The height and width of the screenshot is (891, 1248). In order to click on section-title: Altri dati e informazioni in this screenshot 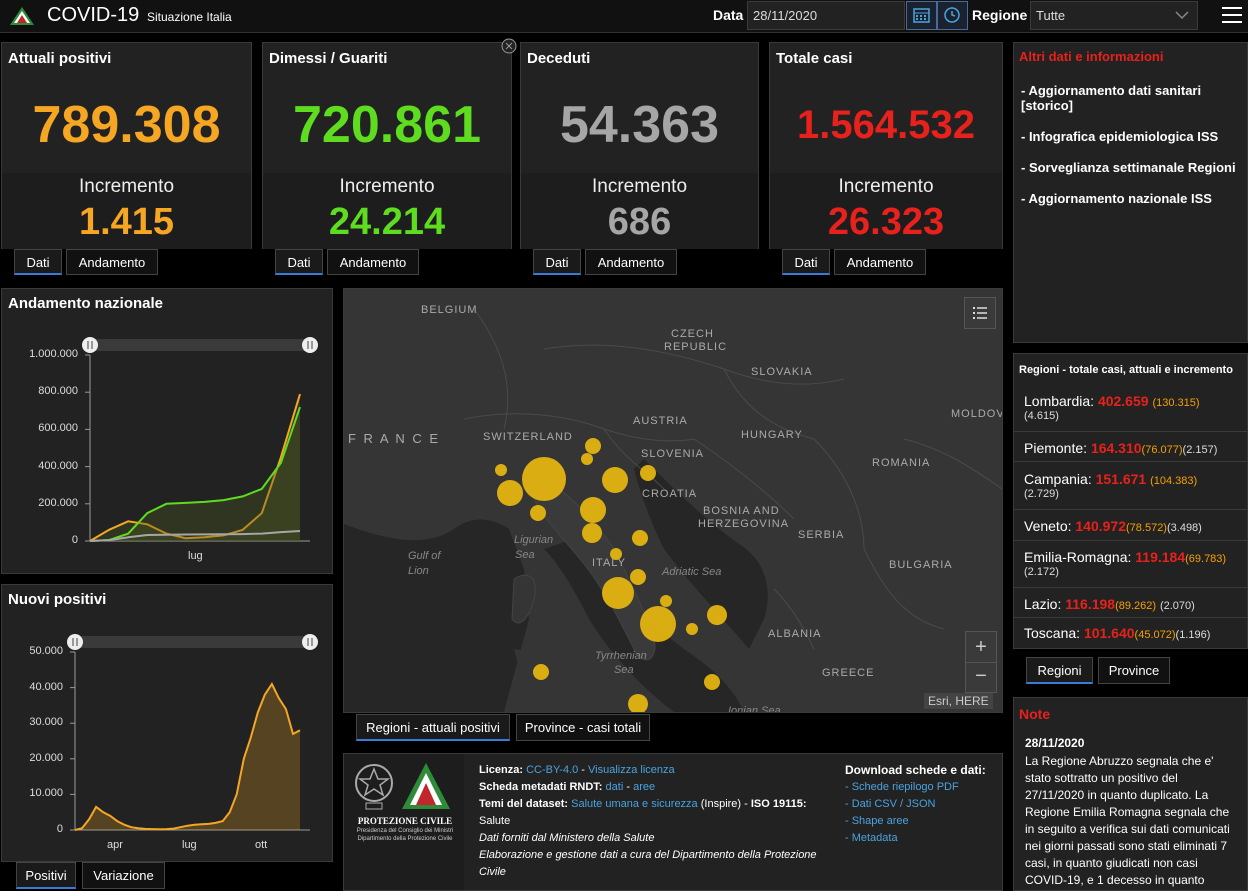, I will do `click(1091, 56)`.